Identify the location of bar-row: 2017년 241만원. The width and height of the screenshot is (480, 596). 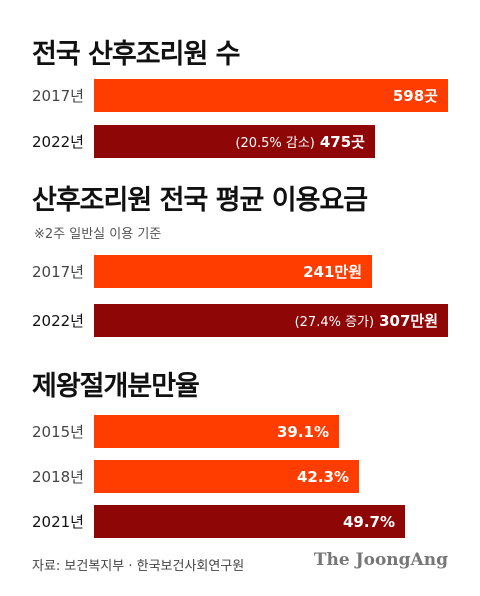
(240, 272).